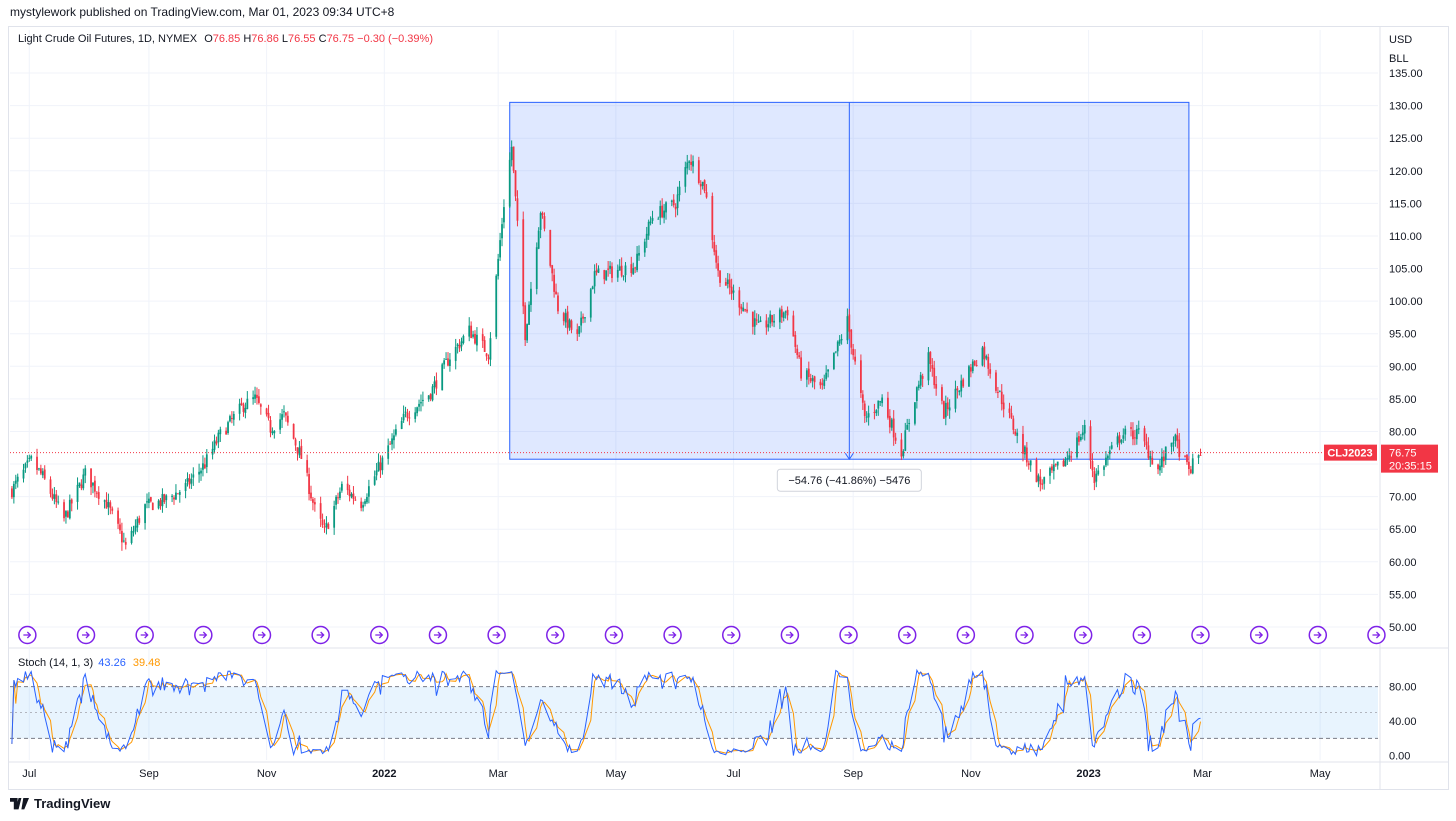 This screenshot has height=821, width=1456. I want to click on stoch-k-line, so click(606, 713).